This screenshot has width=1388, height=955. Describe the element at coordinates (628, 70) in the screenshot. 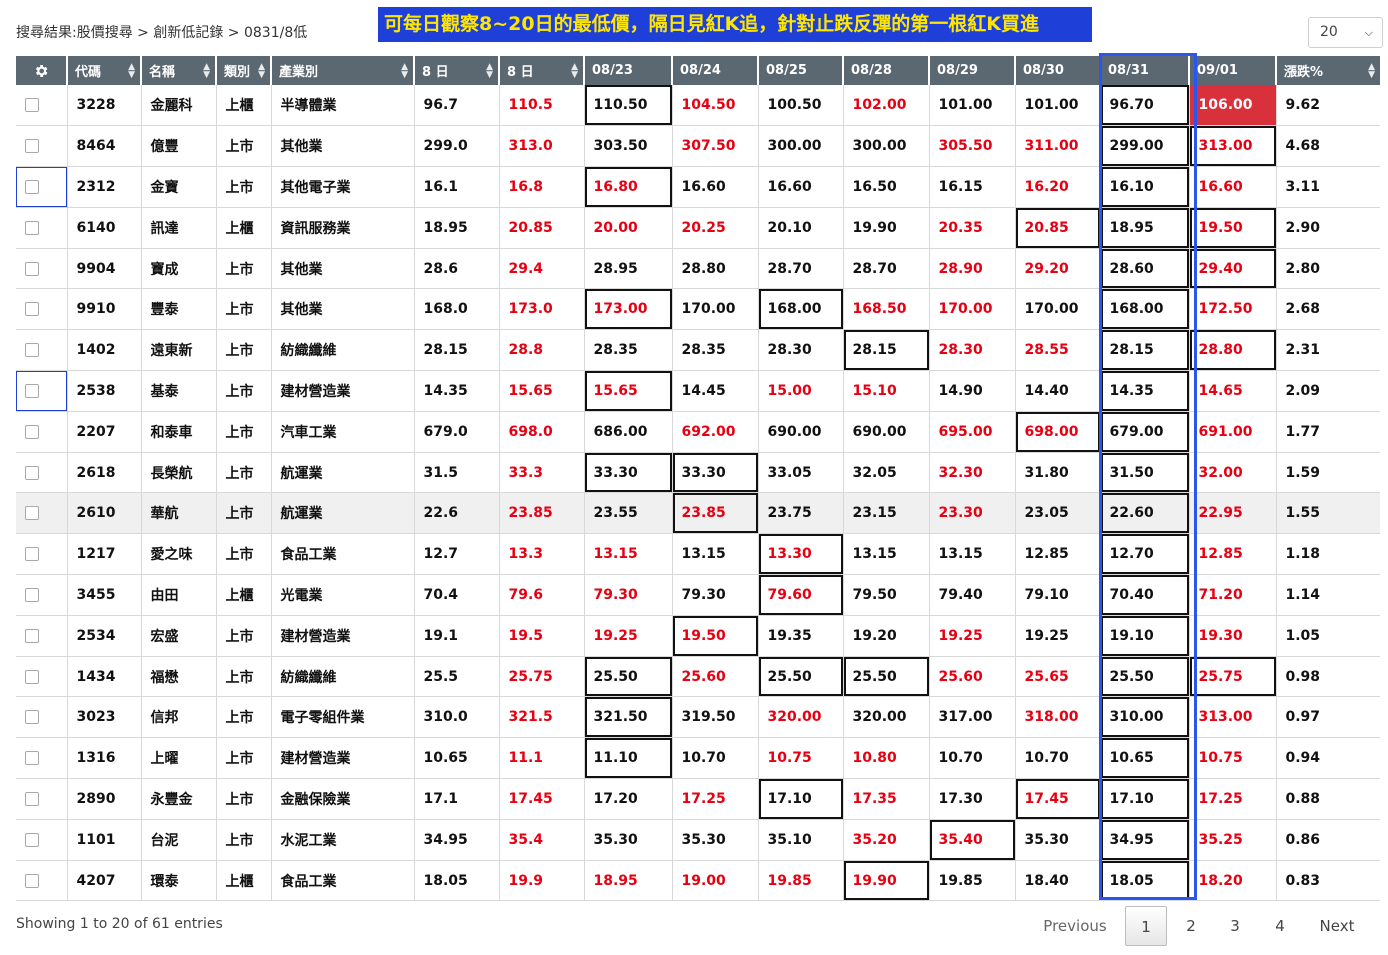

I see `col-0823: 08/23` at that location.